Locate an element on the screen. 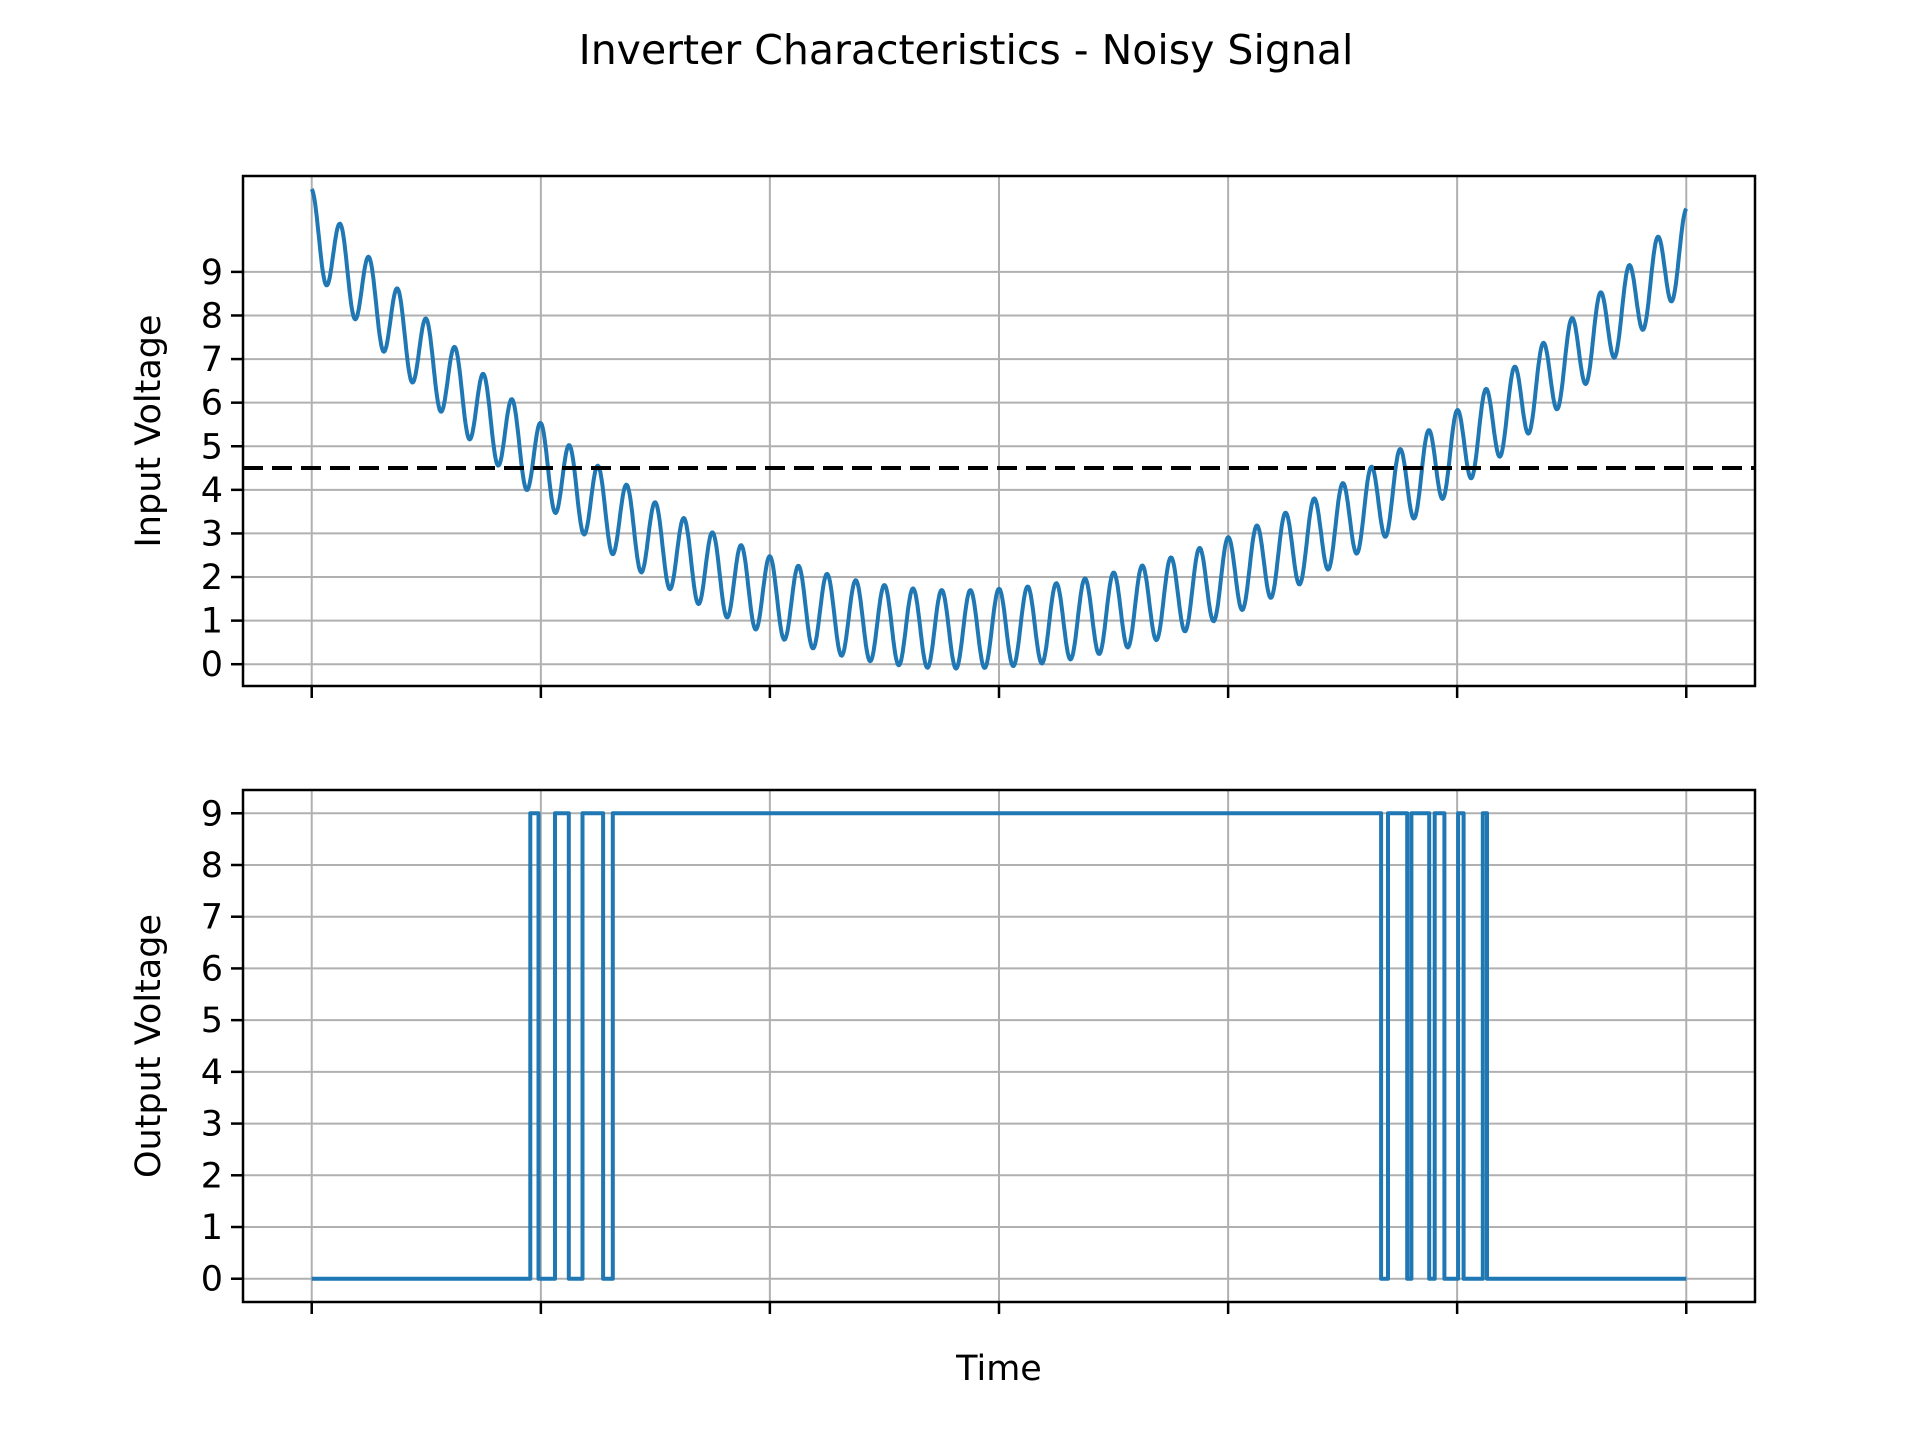 This screenshot has height=1445, width=1920. y-axis-label-bottom: Output Voltage is located at coordinates (149, 1046).